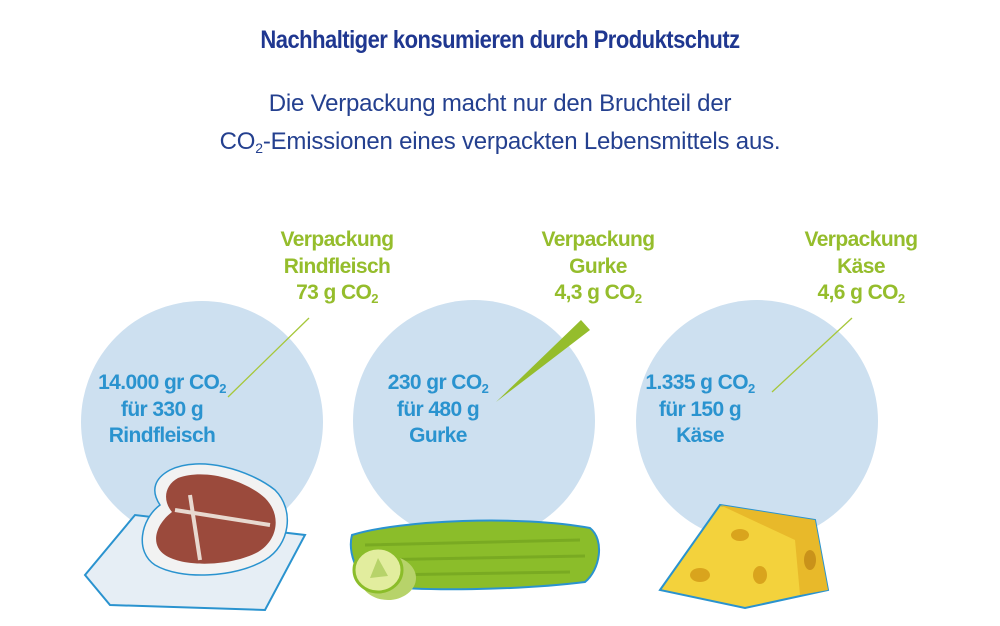 Image resolution: width=1000 pixels, height=626 pixels. I want to click on packaging-label-beef: Verpackung Rindfleisch 73 g CO2, so click(337, 267).